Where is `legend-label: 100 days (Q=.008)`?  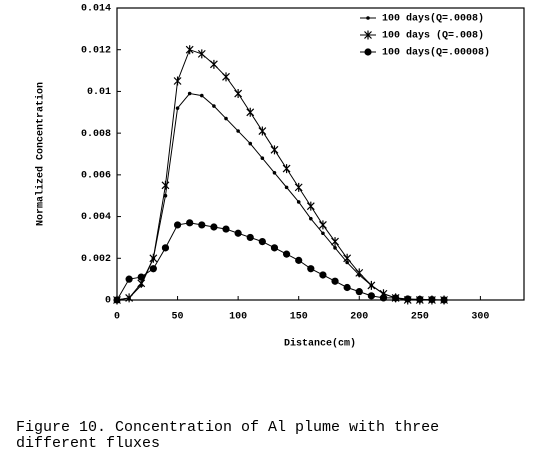 legend-label: 100 days (Q=.008) is located at coordinates (433, 36).